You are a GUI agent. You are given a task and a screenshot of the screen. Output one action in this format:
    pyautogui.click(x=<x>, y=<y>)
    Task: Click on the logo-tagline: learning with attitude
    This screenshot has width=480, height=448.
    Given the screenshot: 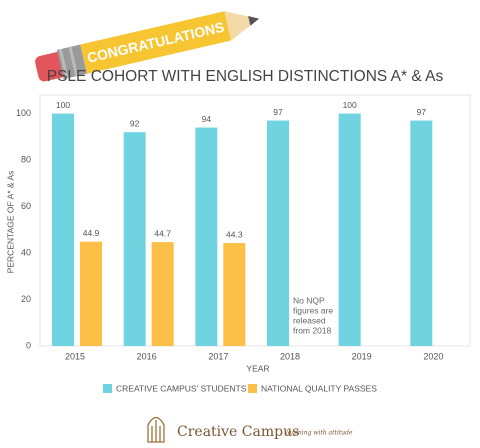 What is the action you would take?
    pyautogui.click(x=319, y=433)
    